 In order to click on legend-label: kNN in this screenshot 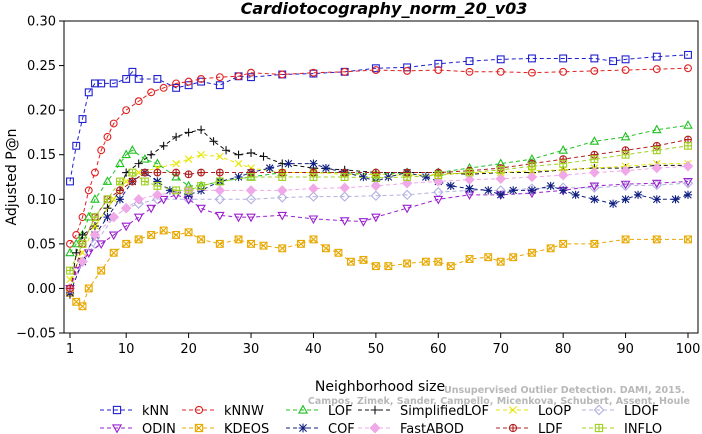, I will do `click(155, 411)`.